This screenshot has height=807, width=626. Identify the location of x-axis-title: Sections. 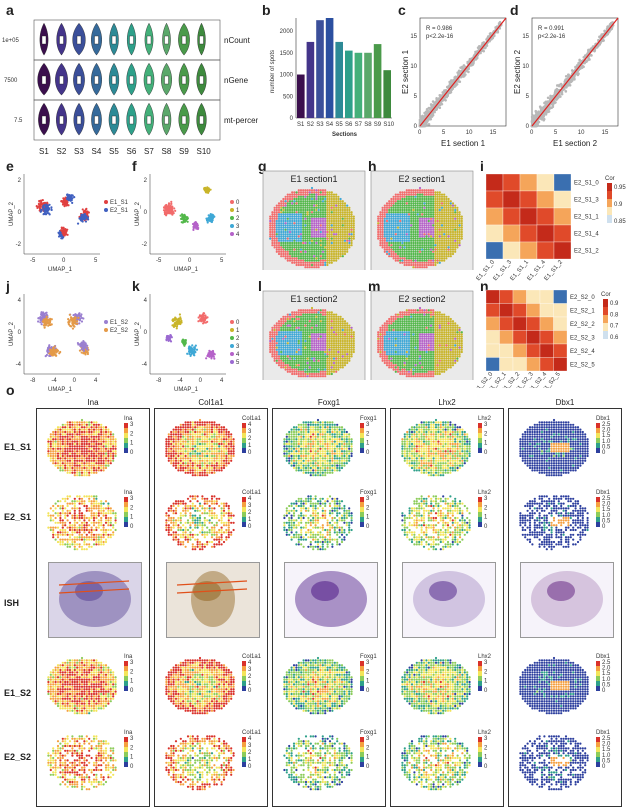
(345, 135).